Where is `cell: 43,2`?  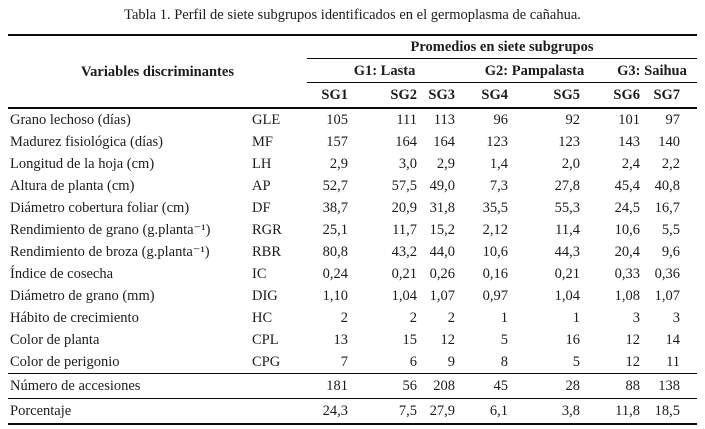
cell: 43,2 is located at coordinates (404, 252).